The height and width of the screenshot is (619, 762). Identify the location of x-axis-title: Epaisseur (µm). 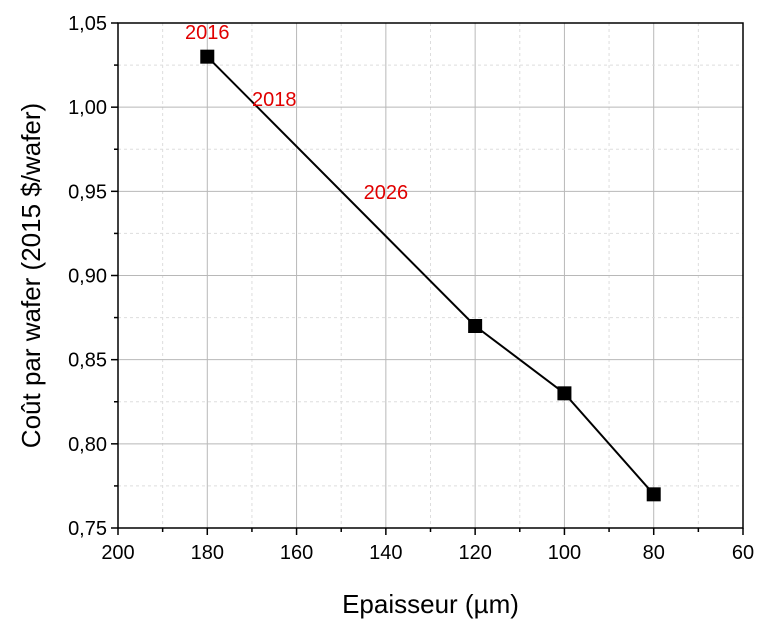
(430, 604).